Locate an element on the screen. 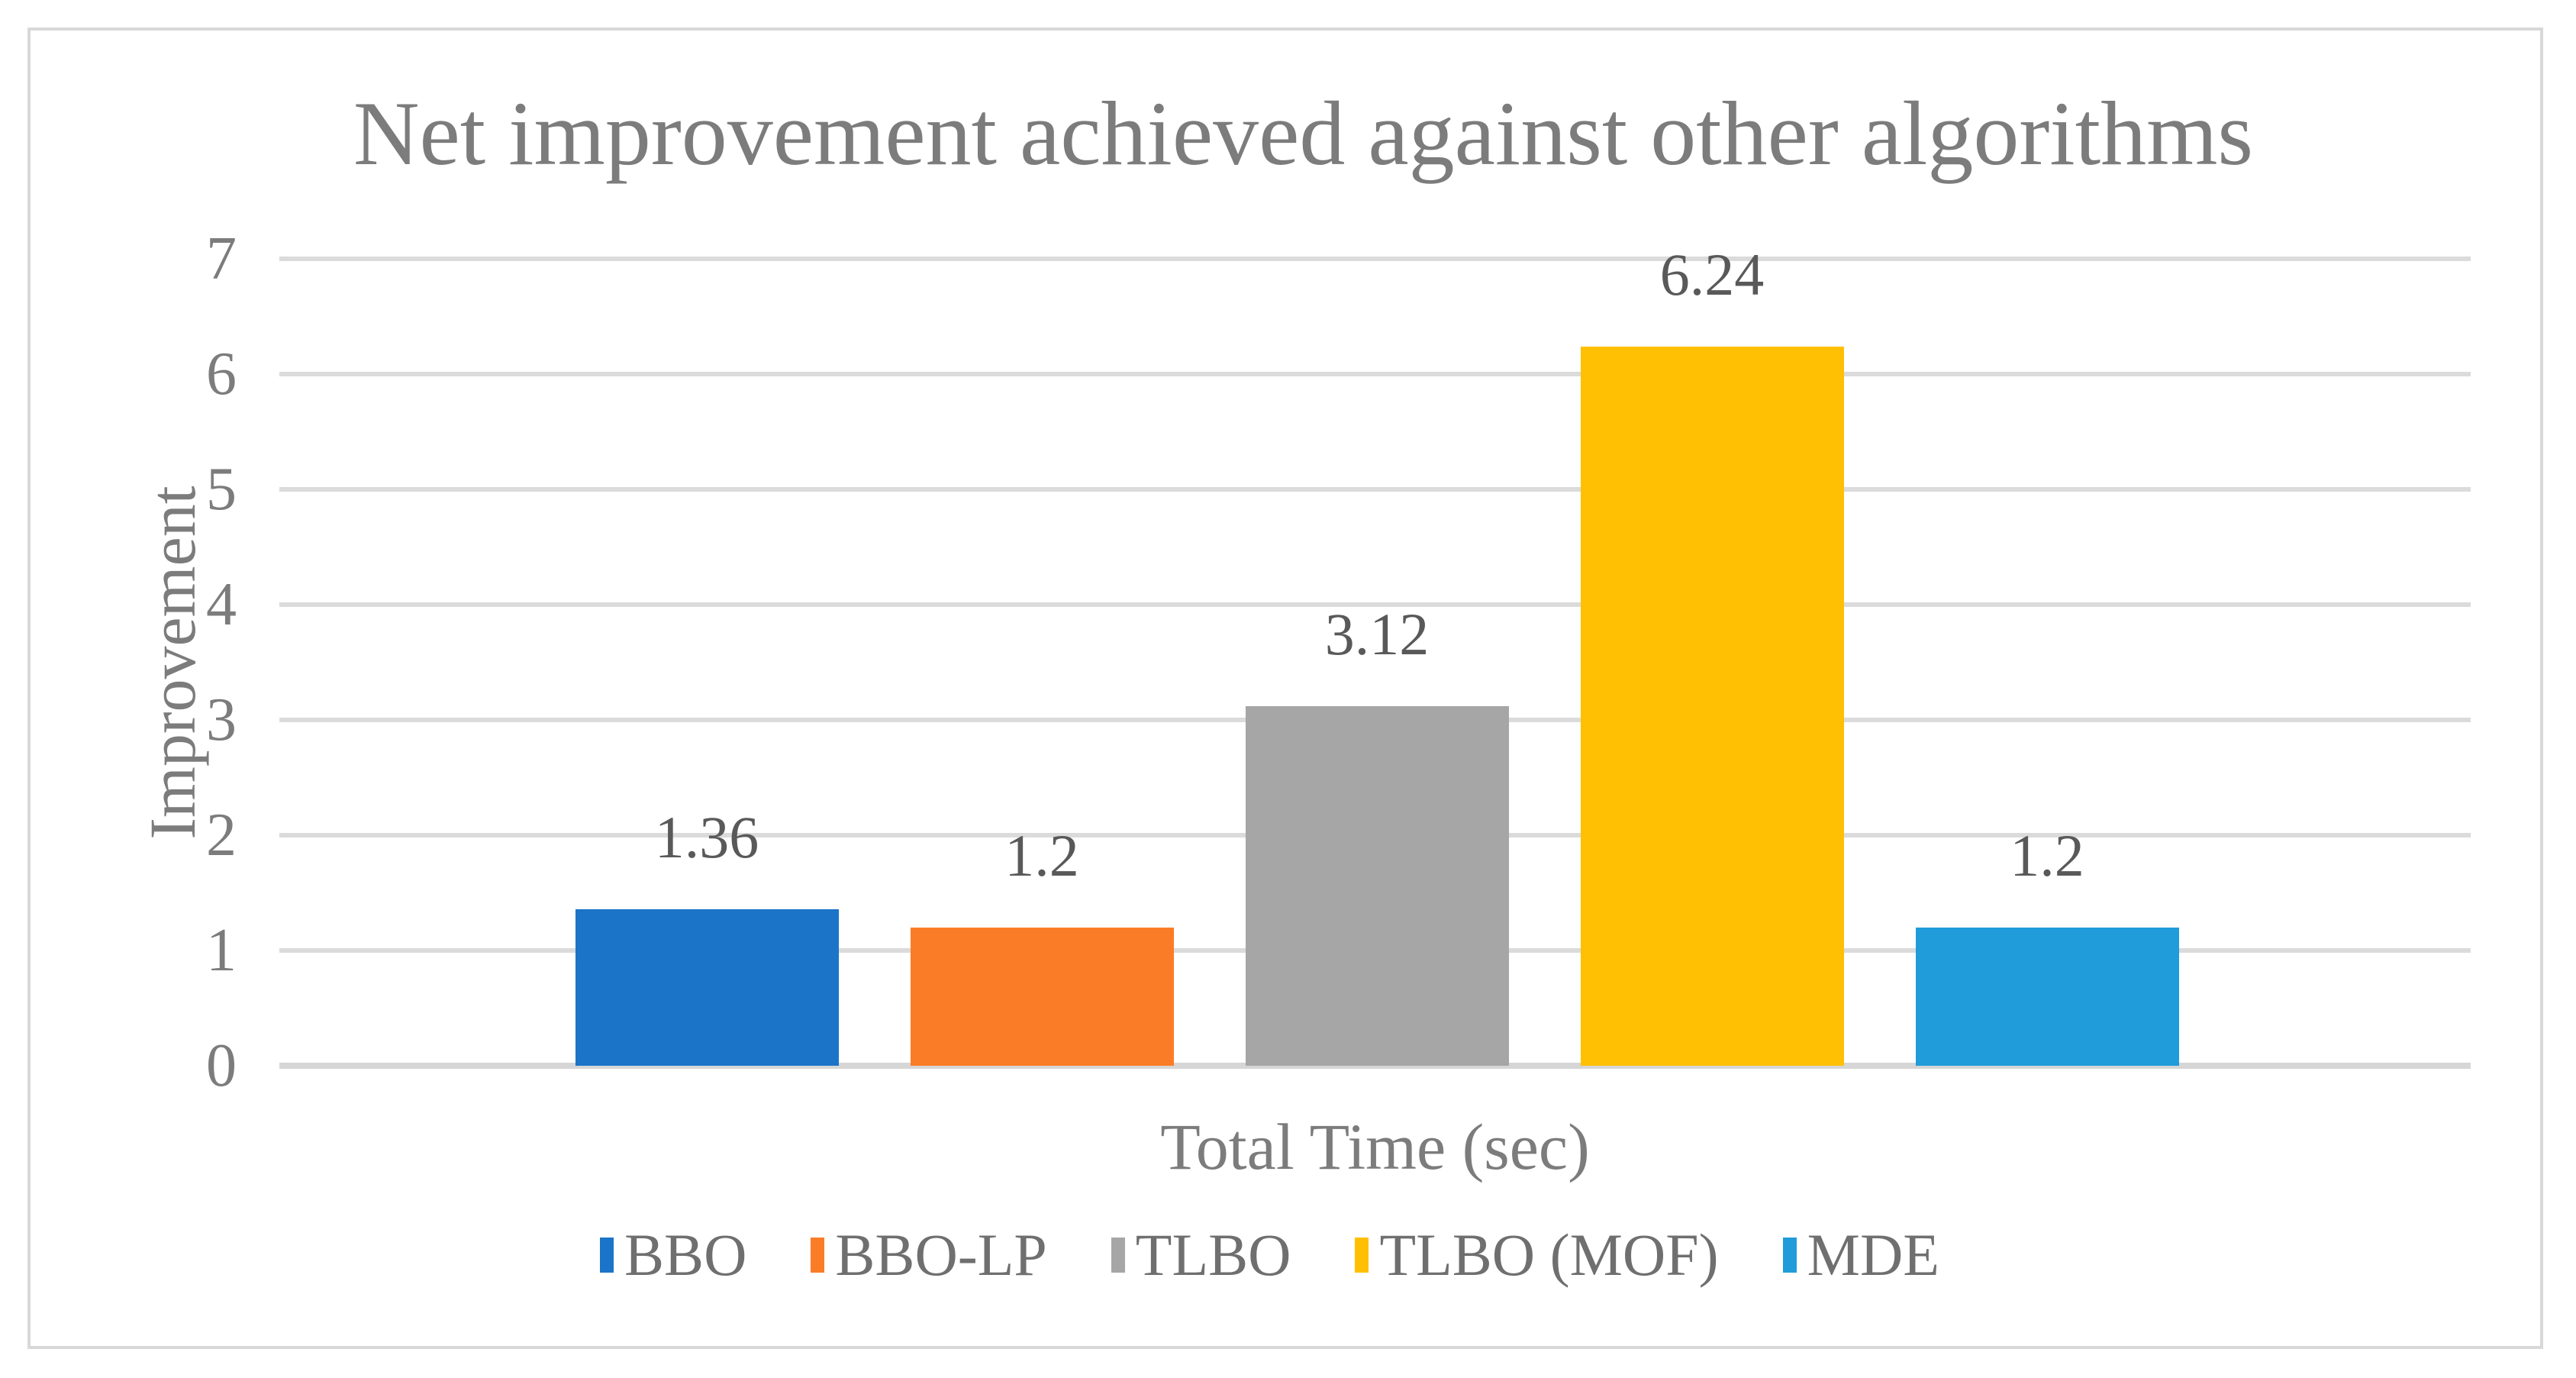  legend-label-bbo: BBO is located at coordinates (685, 1254).